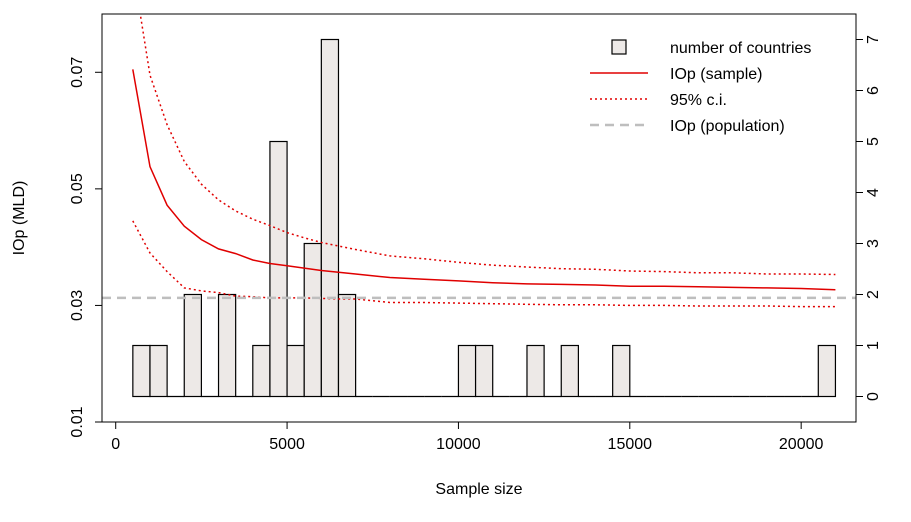  What do you see at coordinates (869, 218) in the screenshot?
I see `y-axis-right: 0 1 2 3 4 5 6 7` at bounding box center [869, 218].